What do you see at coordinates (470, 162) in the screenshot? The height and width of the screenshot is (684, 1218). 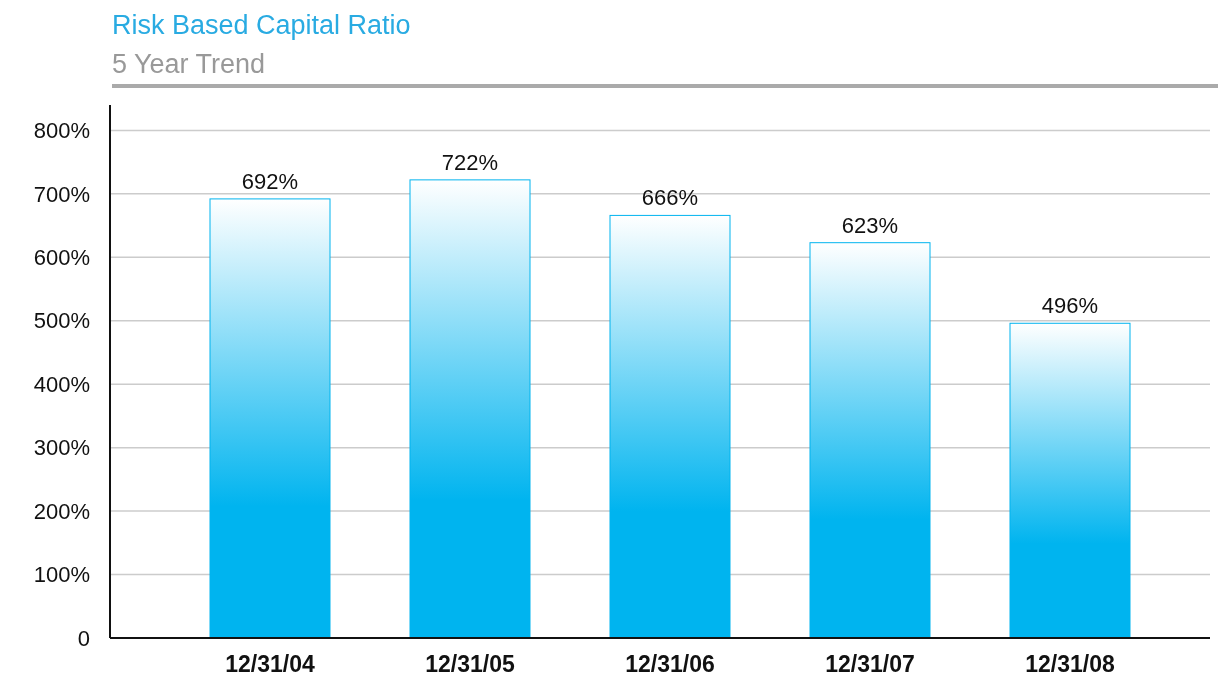 I see `data-label: 722%` at bounding box center [470, 162].